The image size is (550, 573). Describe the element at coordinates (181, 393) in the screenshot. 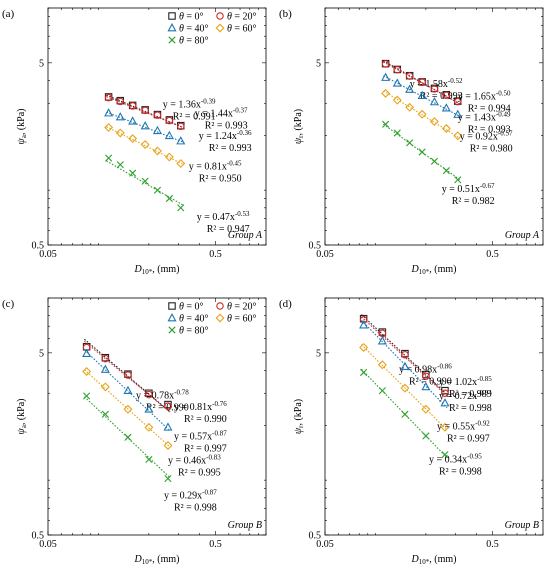

I see `fit-exponent: -0.78` at that location.